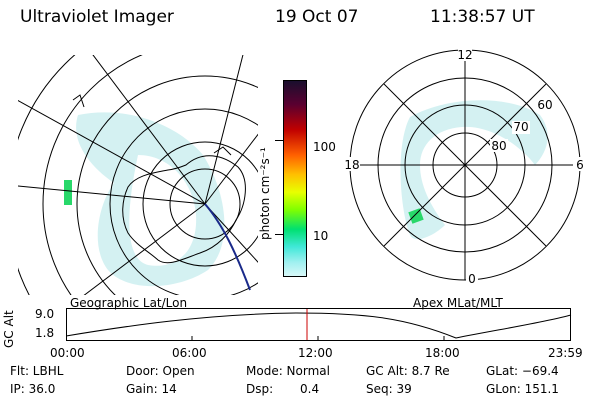 The height and width of the screenshot is (400, 600). What do you see at coordinates (318, 338) in the screenshot?
I see `timeline-ticks` at bounding box center [318, 338].